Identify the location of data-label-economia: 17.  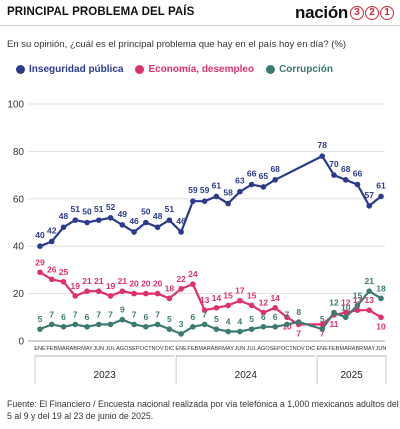
(240, 291).